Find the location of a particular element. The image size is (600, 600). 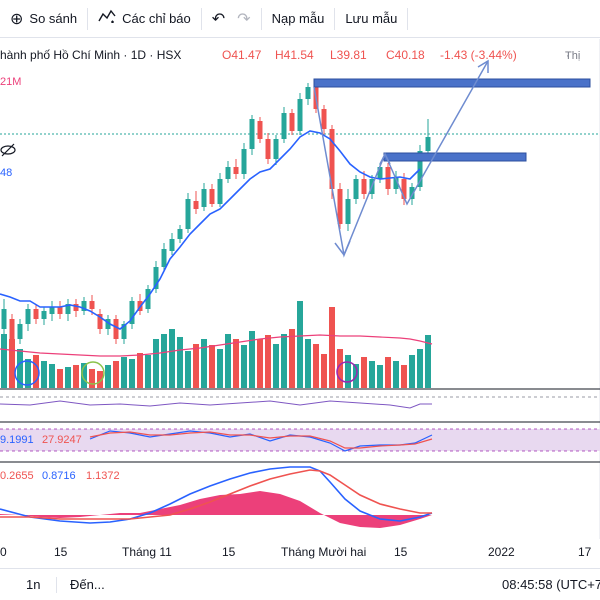

save-template-button: Lưu mẫu is located at coordinates (371, 19).